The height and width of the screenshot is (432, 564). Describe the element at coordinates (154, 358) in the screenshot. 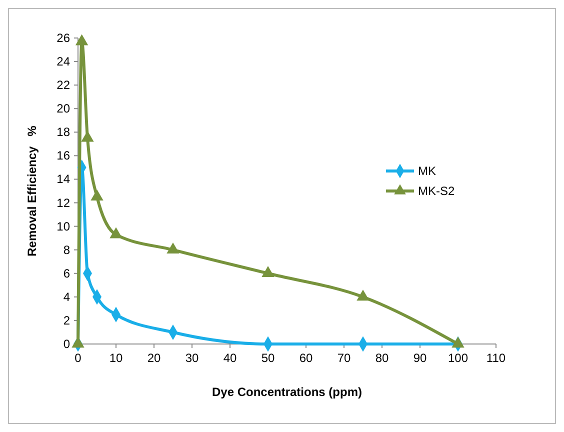

I see `x-tick-label: 20` at that location.